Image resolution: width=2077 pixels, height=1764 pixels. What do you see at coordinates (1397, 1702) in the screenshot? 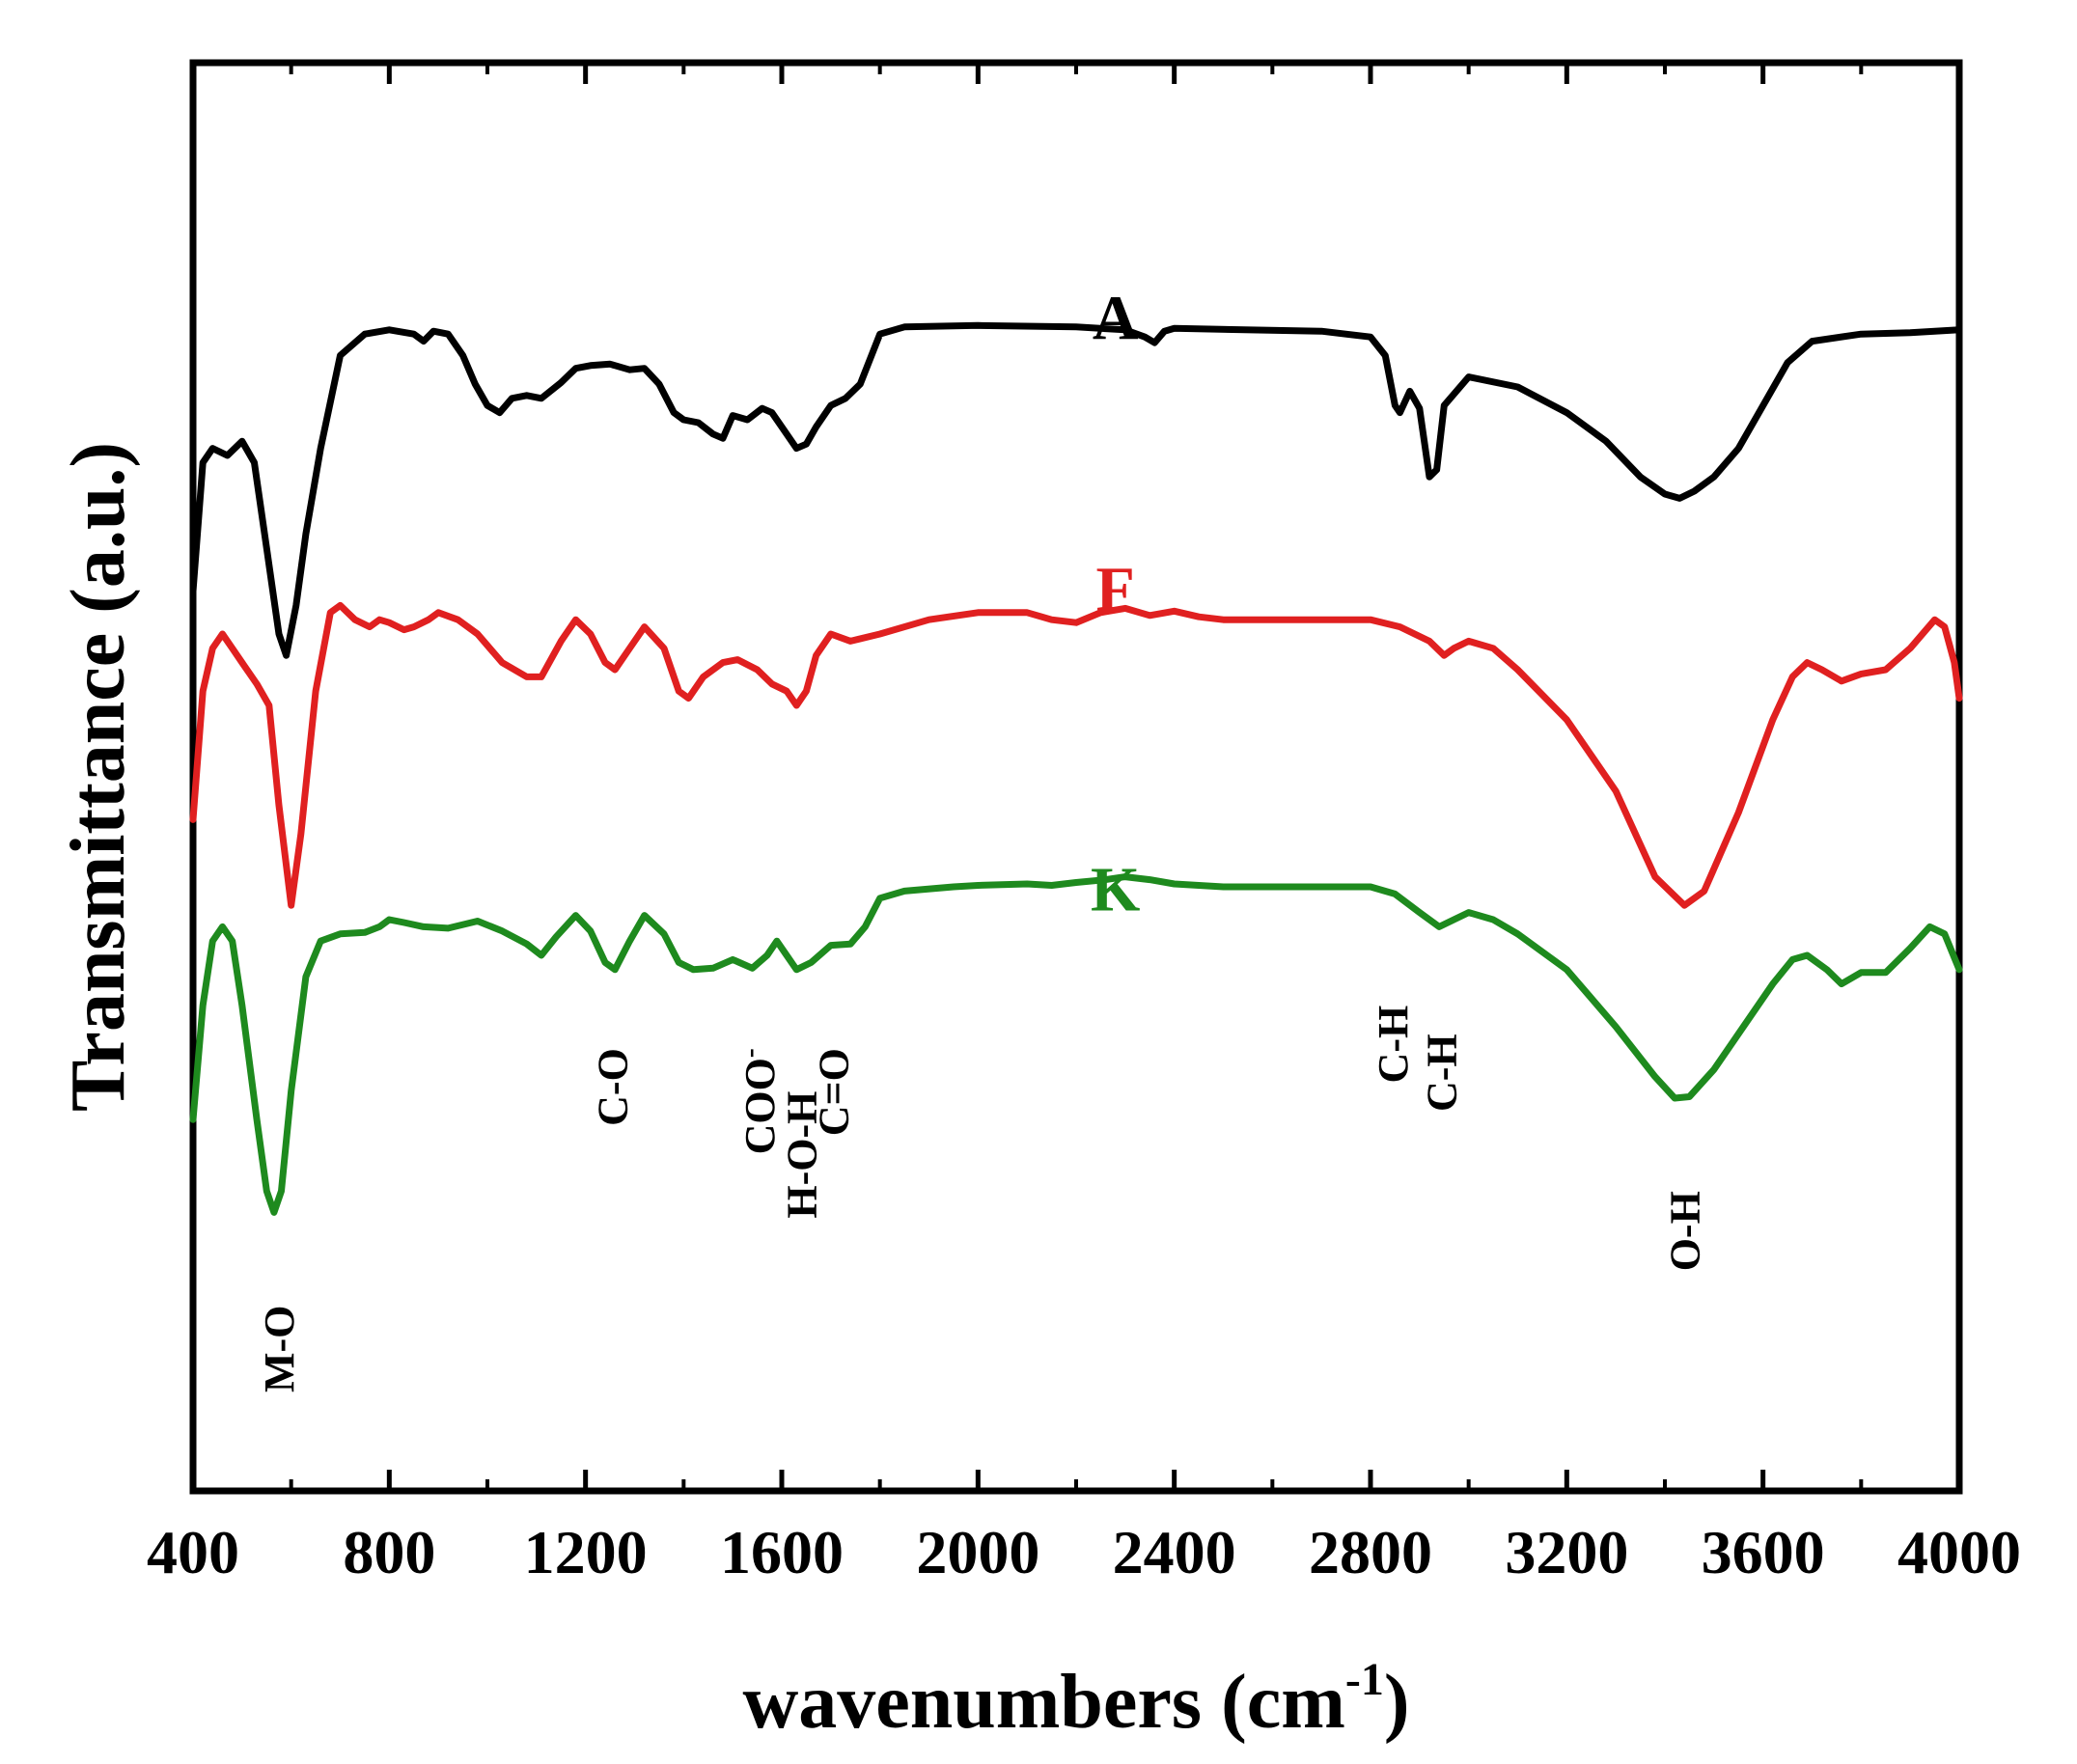
I see `x-axis-title-close: )` at bounding box center [1397, 1702].